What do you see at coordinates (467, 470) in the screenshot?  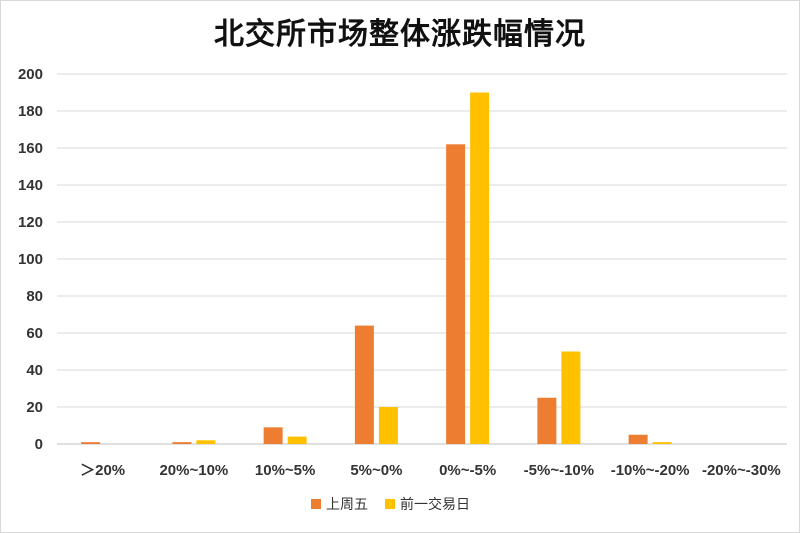 I see `x-tick-label: 0%~-5%` at bounding box center [467, 470].